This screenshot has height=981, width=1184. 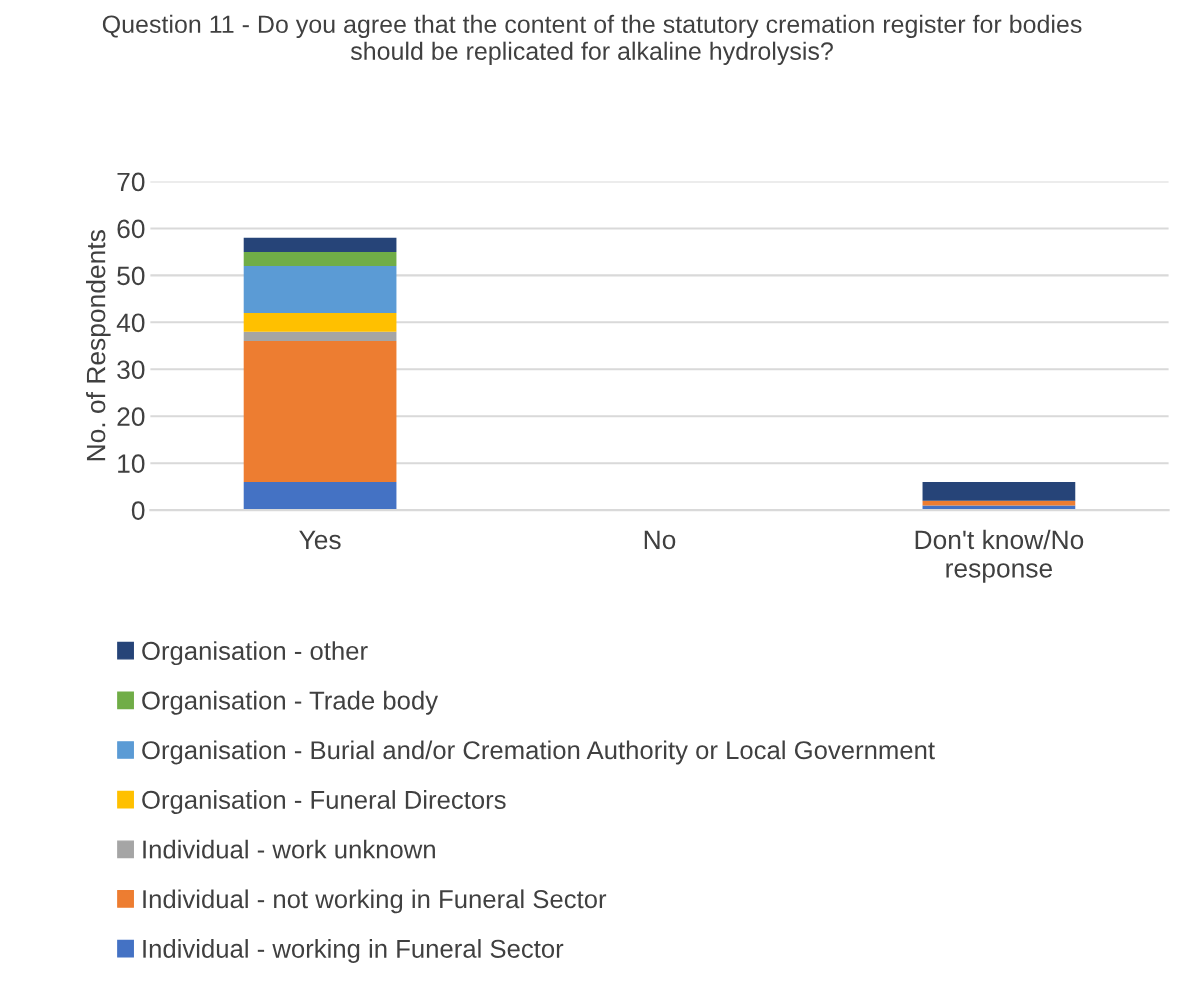 I want to click on legend-label: Organisation - other, so click(x=255, y=653).